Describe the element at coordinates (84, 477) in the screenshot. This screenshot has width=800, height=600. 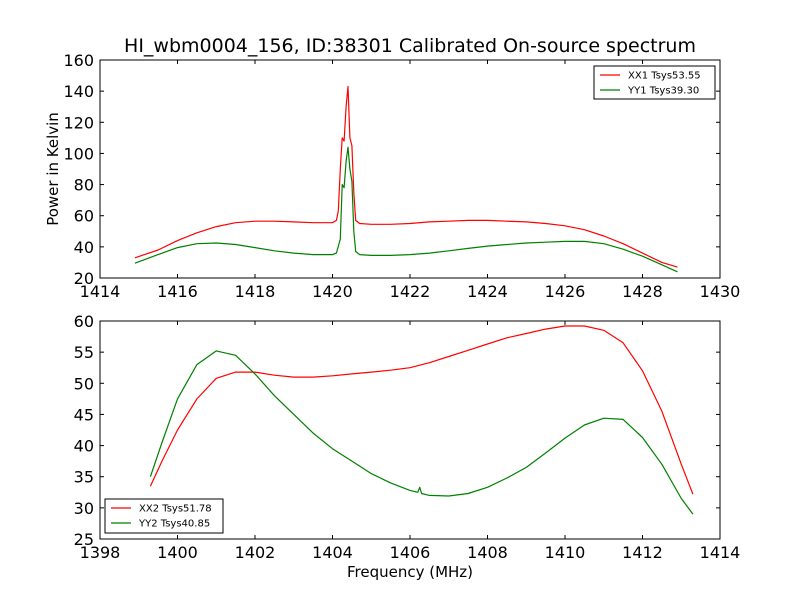
I see `y-tick-label: 35` at that location.